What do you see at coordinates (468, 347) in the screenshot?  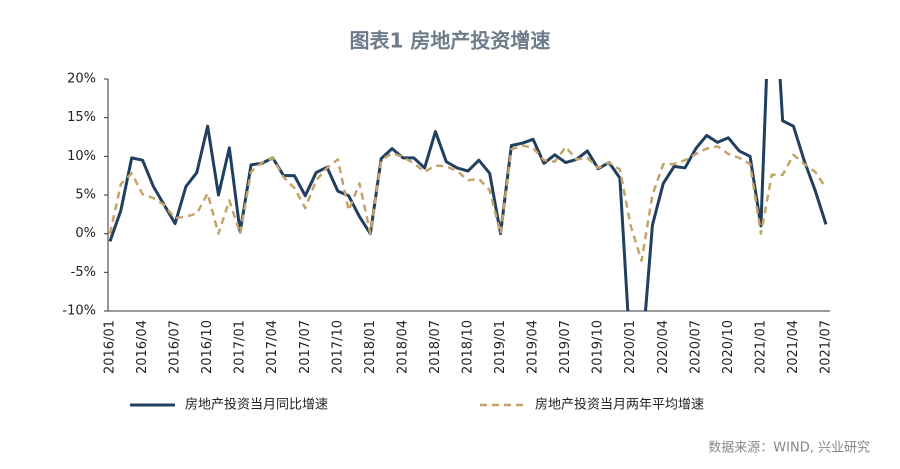 I see `x-tick-label: 2018/10` at bounding box center [468, 347].